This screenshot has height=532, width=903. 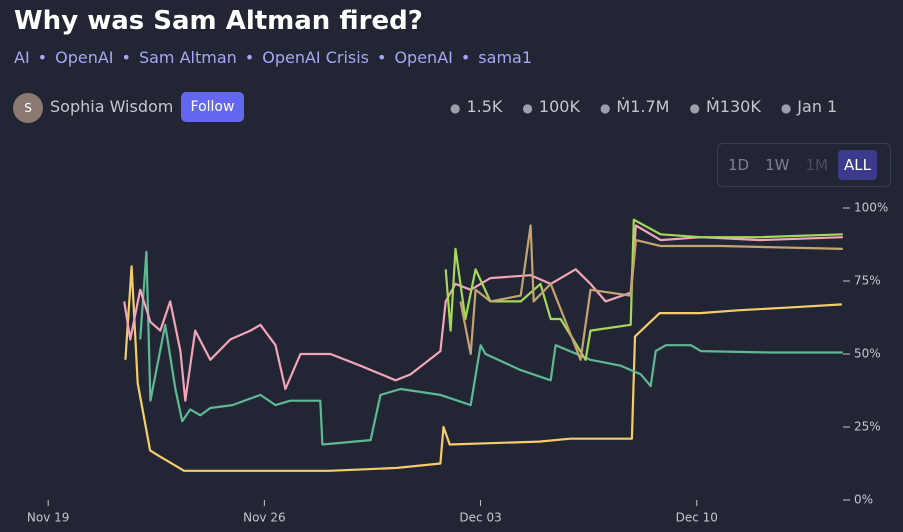 What do you see at coordinates (48, 518) in the screenshot?
I see `x-tick-label: Nov 19` at bounding box center [48, 518].